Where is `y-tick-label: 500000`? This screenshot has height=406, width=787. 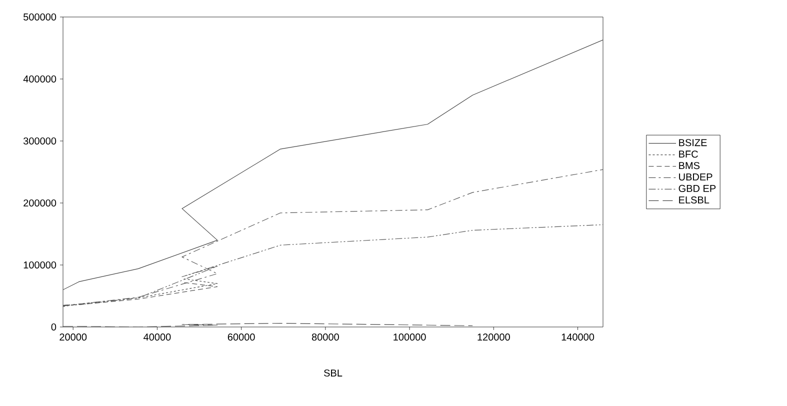
y-tick-label: 500000 is located at coordinates (40, 17).